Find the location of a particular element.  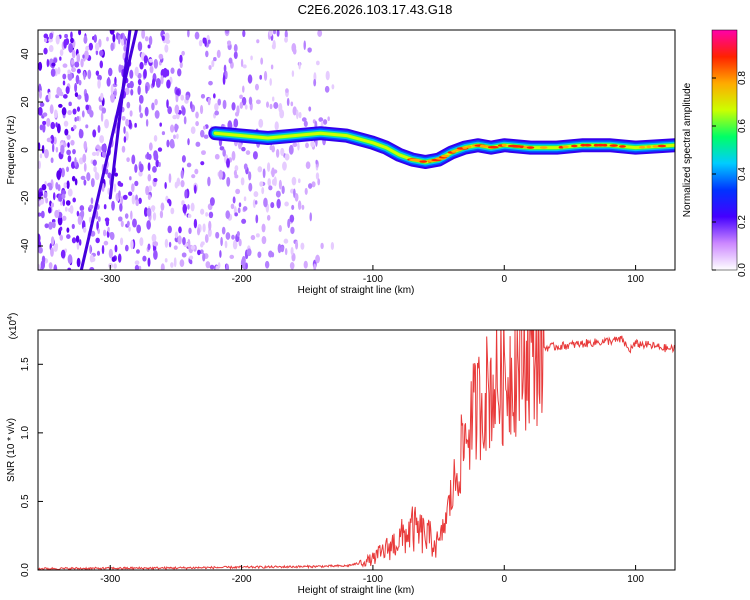

spectrogram-x-ticks: -300 -200 -100 0 100 is located at coordinates (372, 275).